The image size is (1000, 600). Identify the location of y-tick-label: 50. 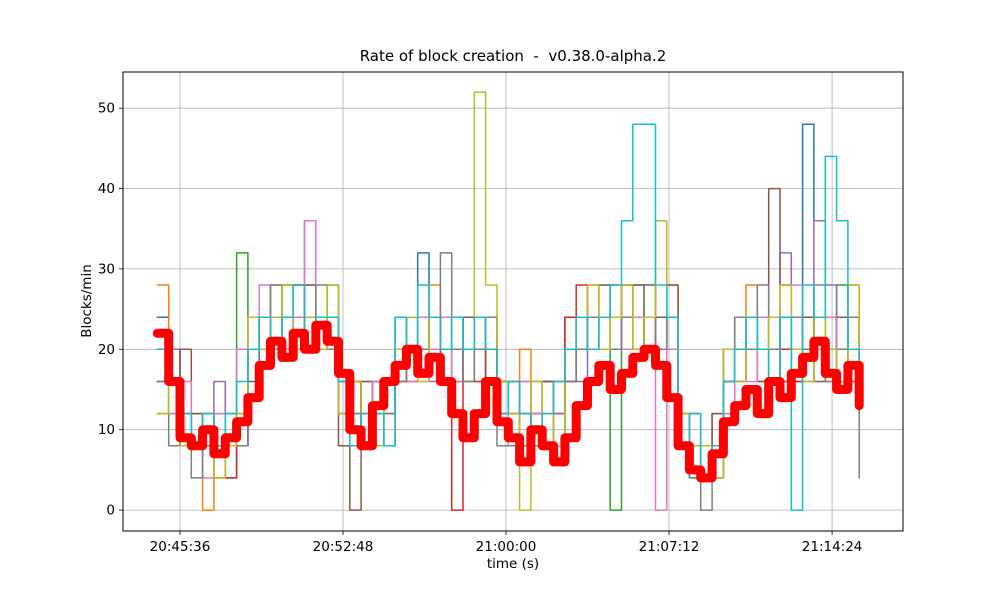
(106, 109).